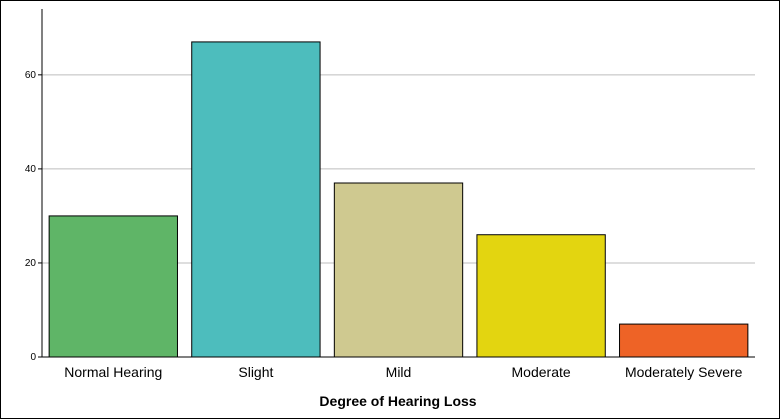 The width and height of the screenshot is (780, 419). Describe the element at coordinates (113, 286) in the screenshot. I see `bar-normal-hearing` at that location.